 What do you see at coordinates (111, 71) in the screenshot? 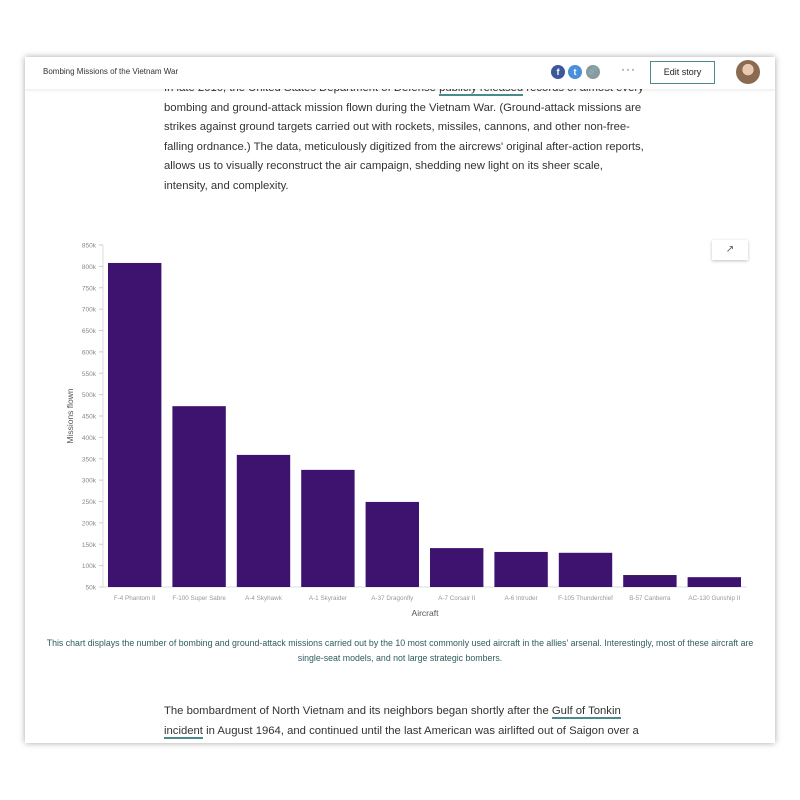
I see `story-title: Bombing Missions of the Vietnam War` at bounding box center [111, 71].